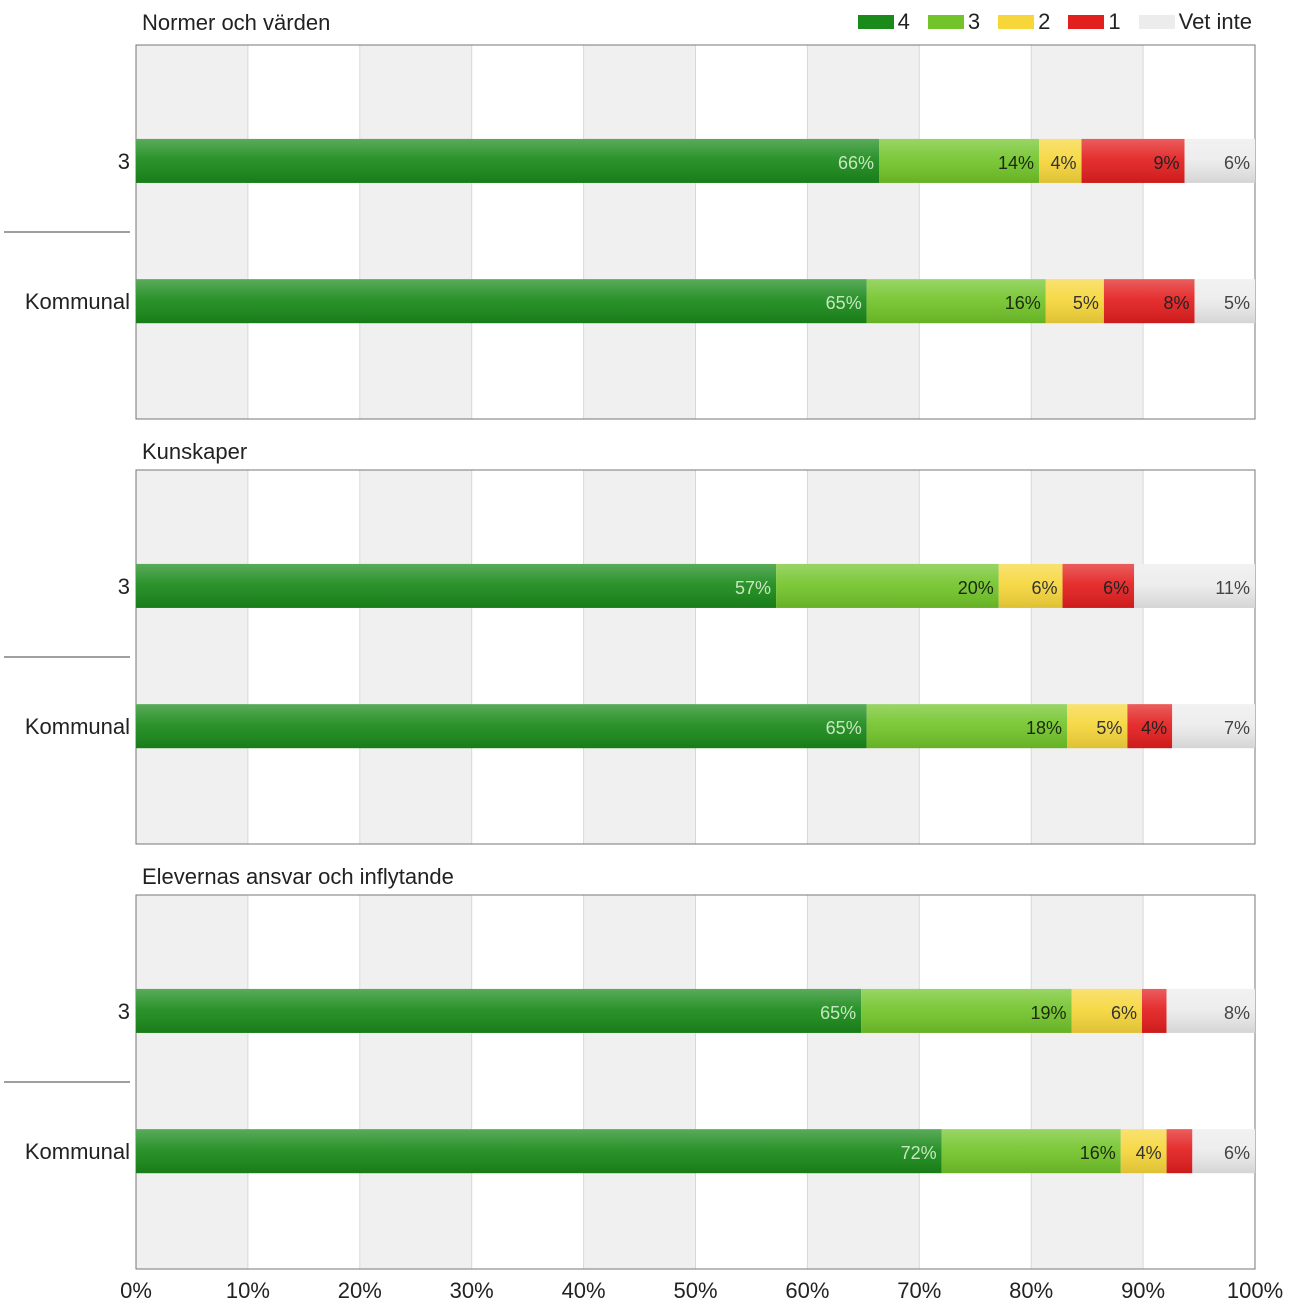 Image resolution: width=1292 pixels, height=1310 pixels. Describe the element at coordinates (856, 163) in the screenshot. I see `data-label: 66%` at that location.